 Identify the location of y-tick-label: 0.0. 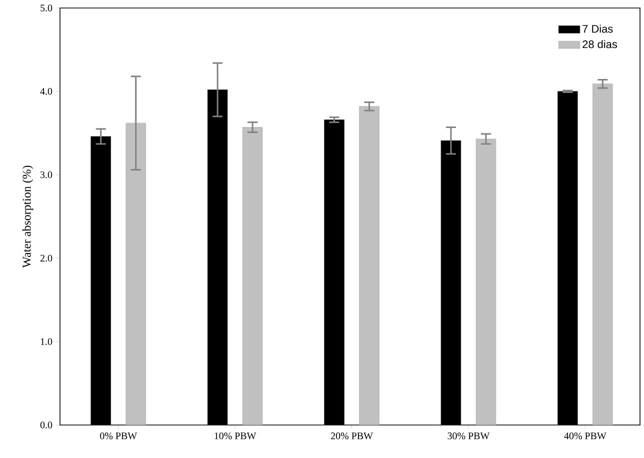
(46, 425).